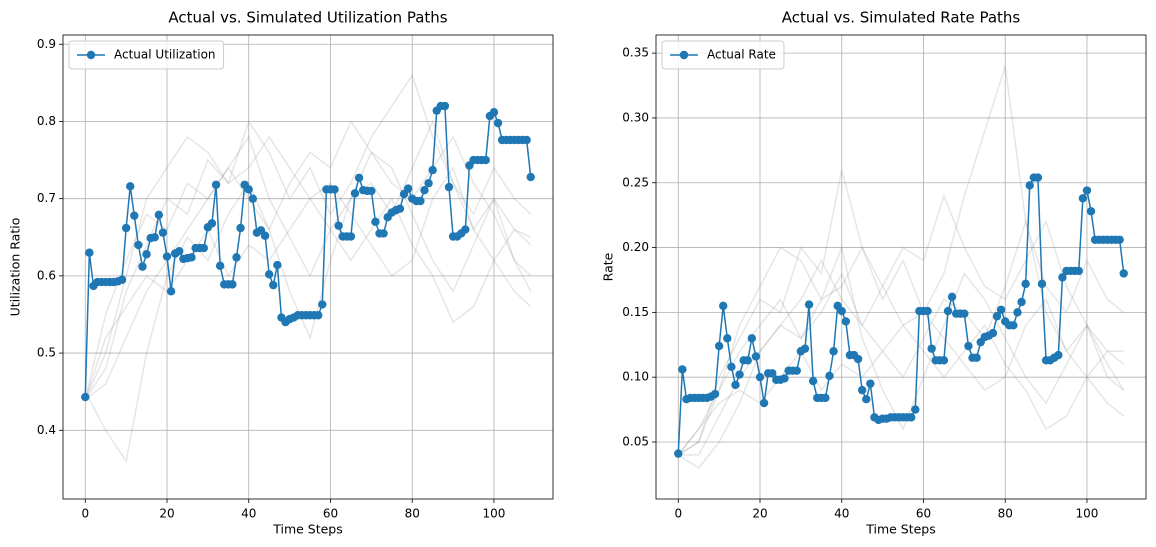 This screenshot has height=547, width=1156. Describe the element at coordinates (46, 198) in the screenshot. I see `y-tick-label: 0.7` at that location.